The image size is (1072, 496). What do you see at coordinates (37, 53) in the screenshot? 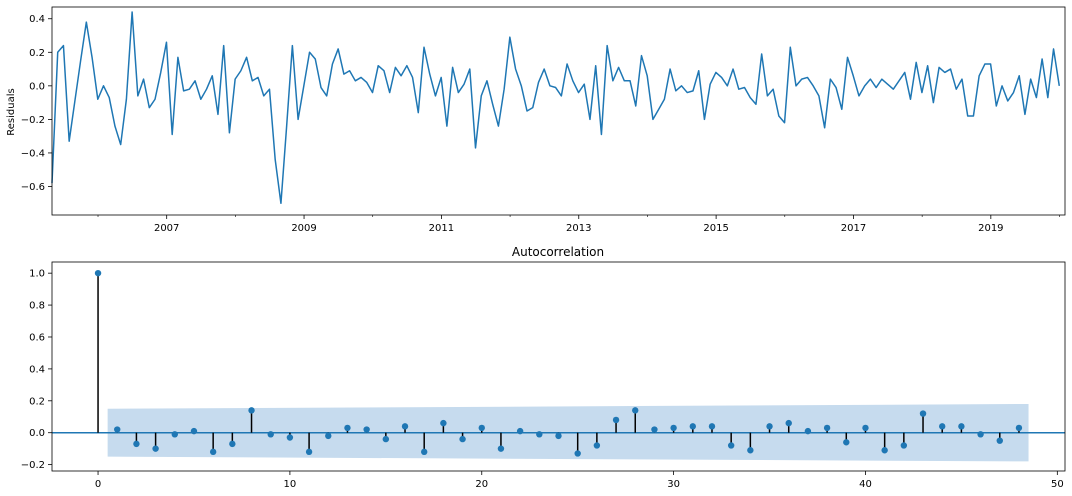
I see `residuals-y-tick-label: 0.2` at bounding box center [37, 53].